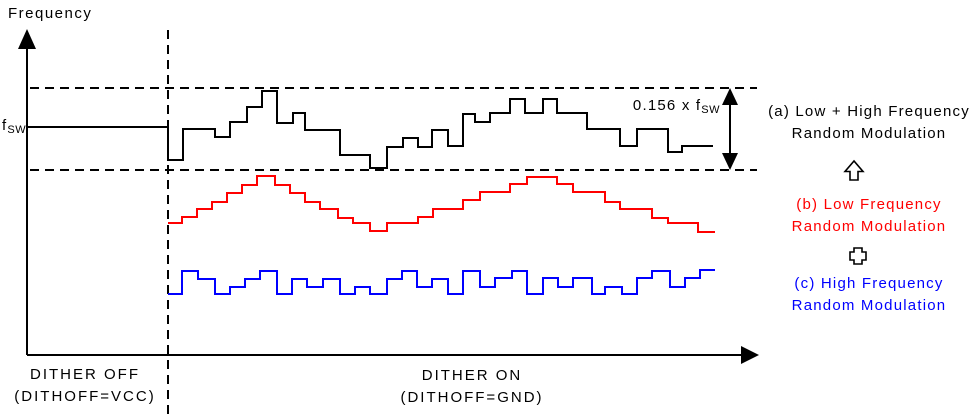  What do you see at coordinates (370, 129) in the screenshot?
I see `waveform-combined-modulation` at bounding box center [370, 129].